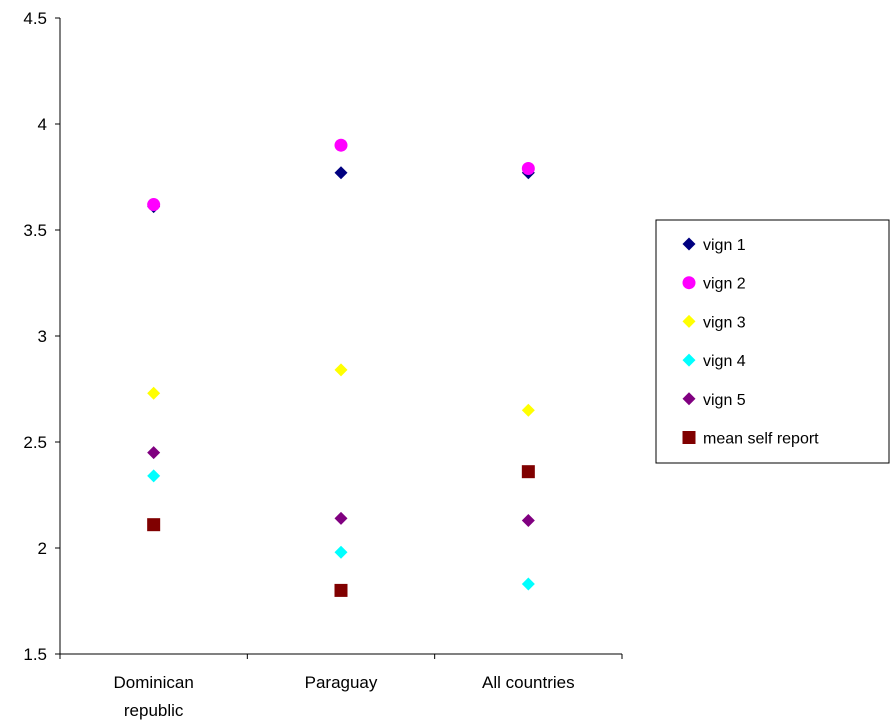 This screenshot has height=725, width=890. I want to click on y-tick-label: 4.5, so click(35, 18).